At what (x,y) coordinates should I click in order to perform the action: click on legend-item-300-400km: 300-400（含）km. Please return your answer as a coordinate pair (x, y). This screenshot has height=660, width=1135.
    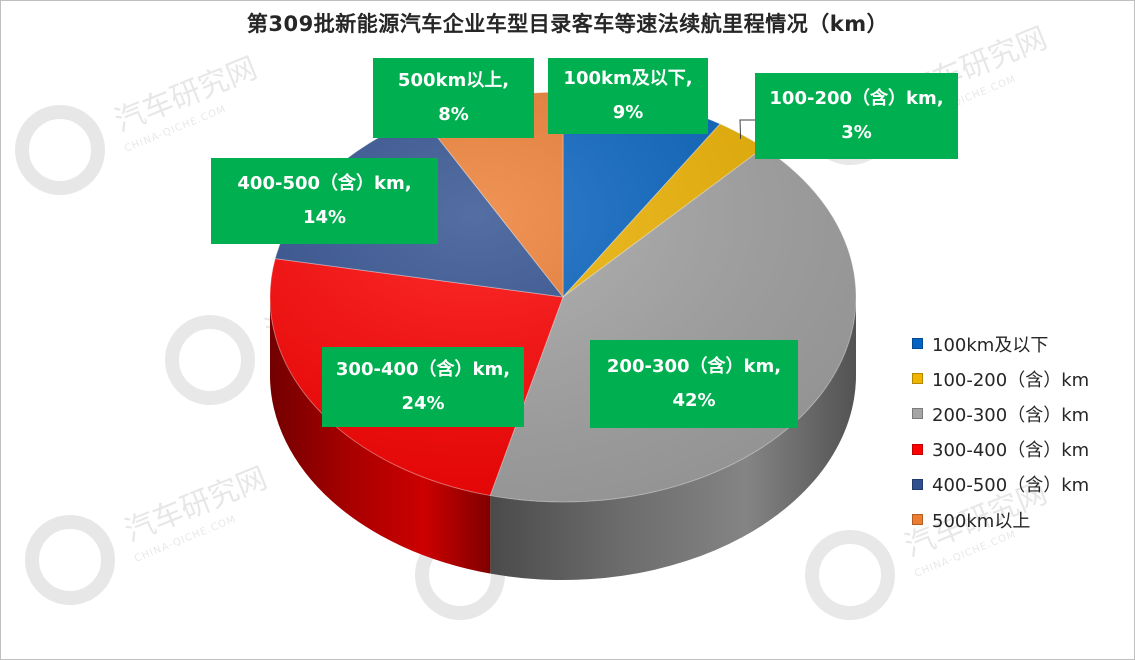
    Looking at the image, I should click on (1000, 449).